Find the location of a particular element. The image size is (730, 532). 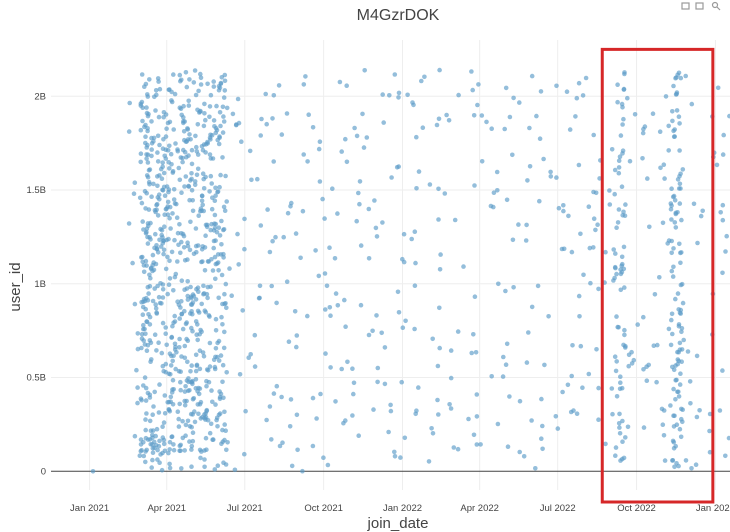

y-tick-label: 1B is located at coordinates (40, 284).